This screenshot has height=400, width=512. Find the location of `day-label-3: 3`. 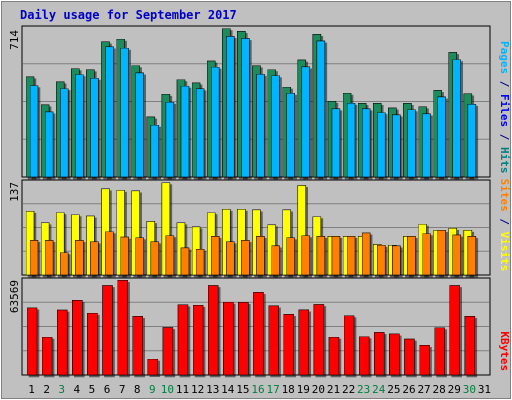

day-label-3: 3 is located at coordinates (61, 389).